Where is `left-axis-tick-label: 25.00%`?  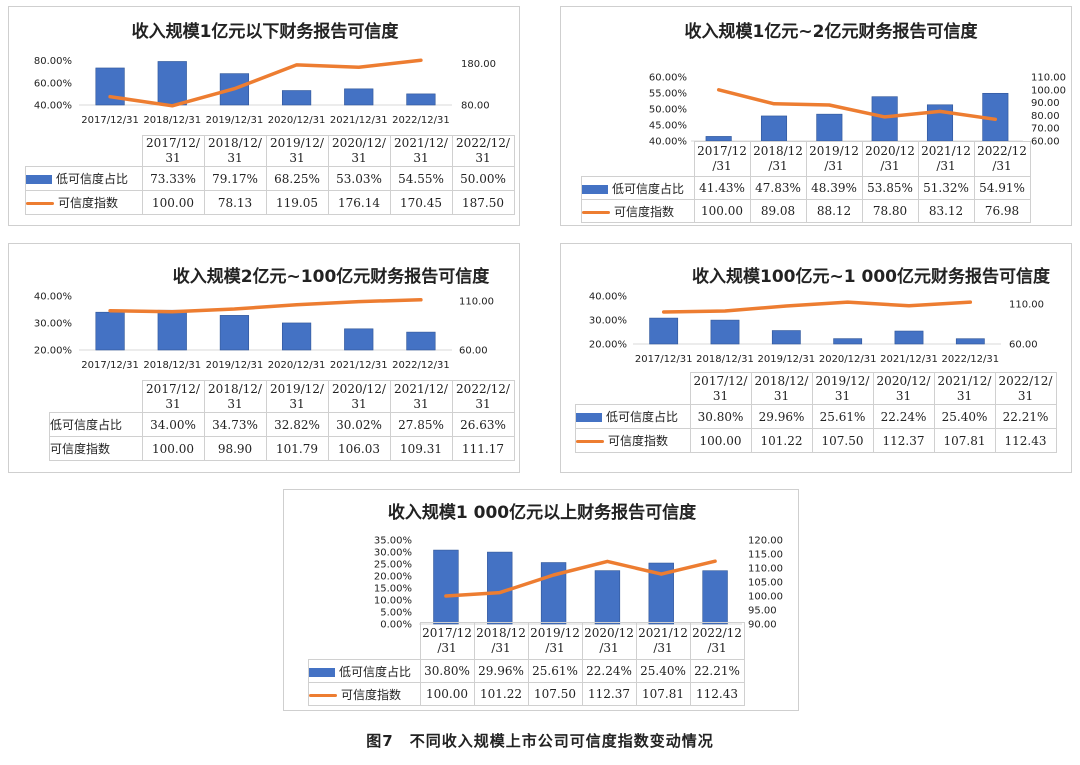 left-axis-tick-label: 25.00% is located at coordinates (393, 565).